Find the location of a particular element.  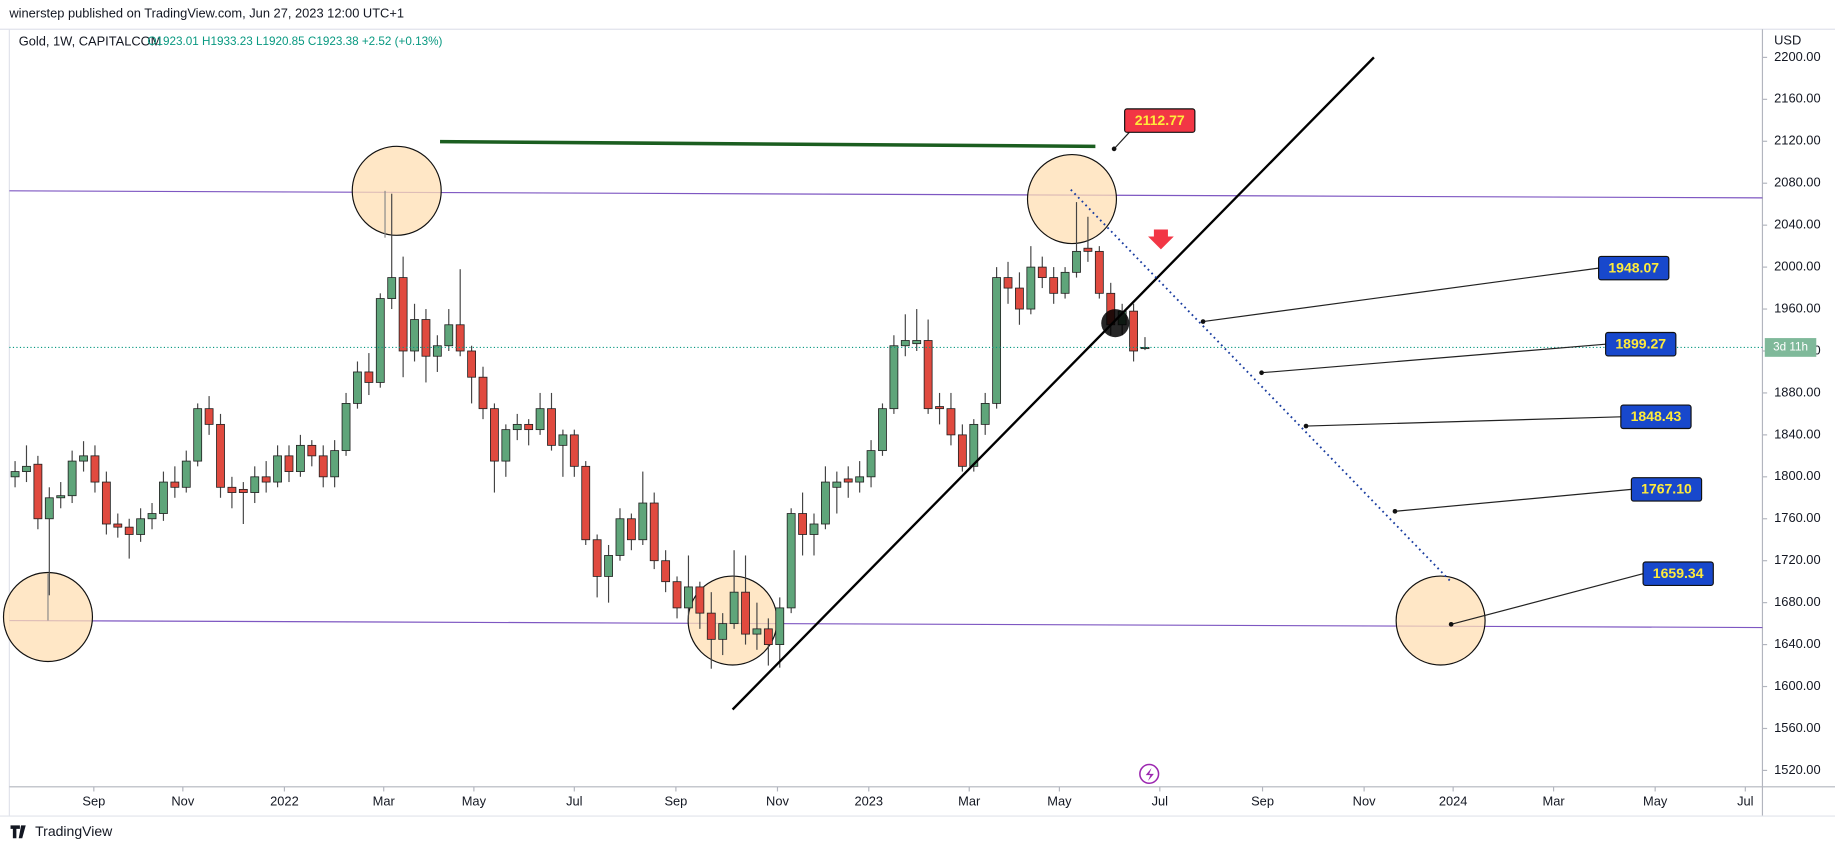

event-bolt is located at coordinates (1149, 774).